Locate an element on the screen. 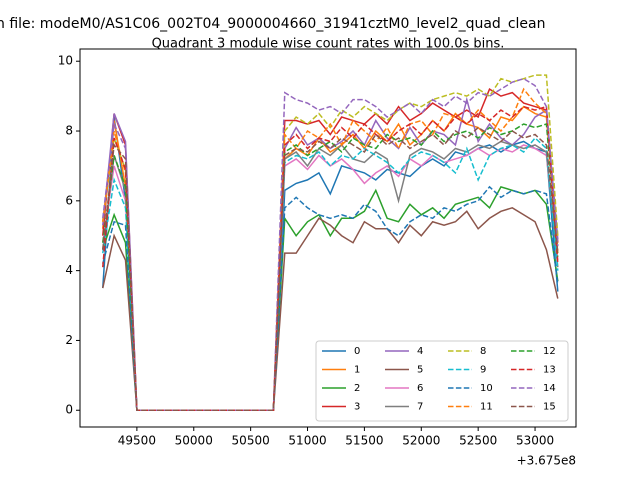  legend-label: 11 is located at coordinates (486, 407).